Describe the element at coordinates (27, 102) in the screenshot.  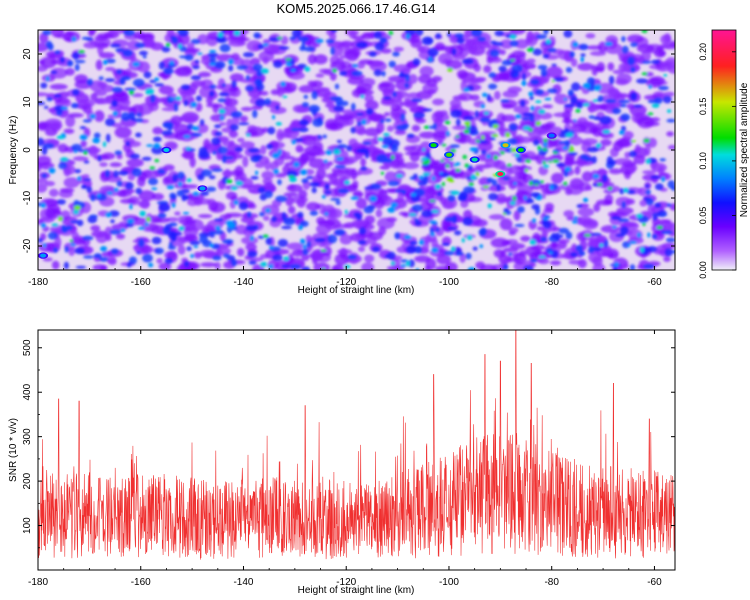
I see `heatmap-y-tick-label: 10` at that location.